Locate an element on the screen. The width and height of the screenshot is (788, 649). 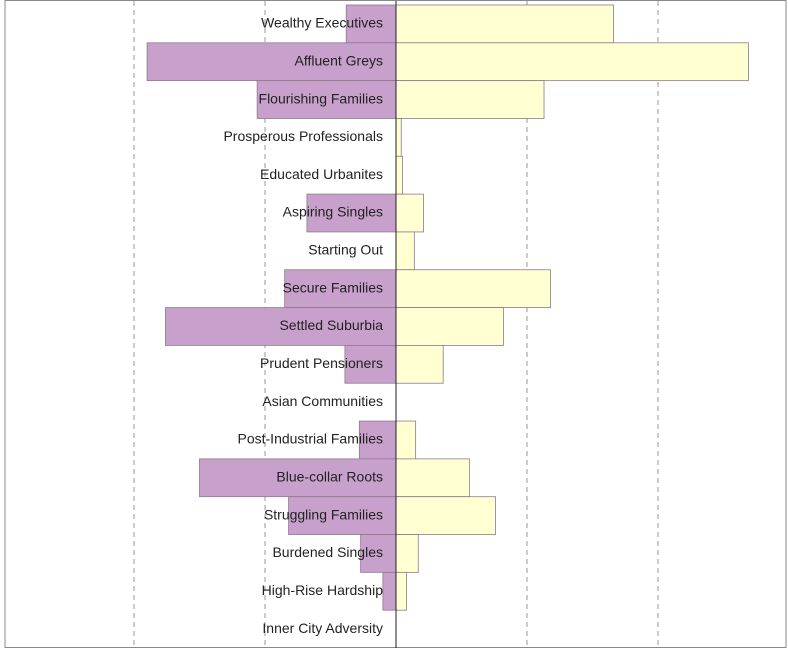
category-label: Affluent Greys is located at coordinates (339, 60).